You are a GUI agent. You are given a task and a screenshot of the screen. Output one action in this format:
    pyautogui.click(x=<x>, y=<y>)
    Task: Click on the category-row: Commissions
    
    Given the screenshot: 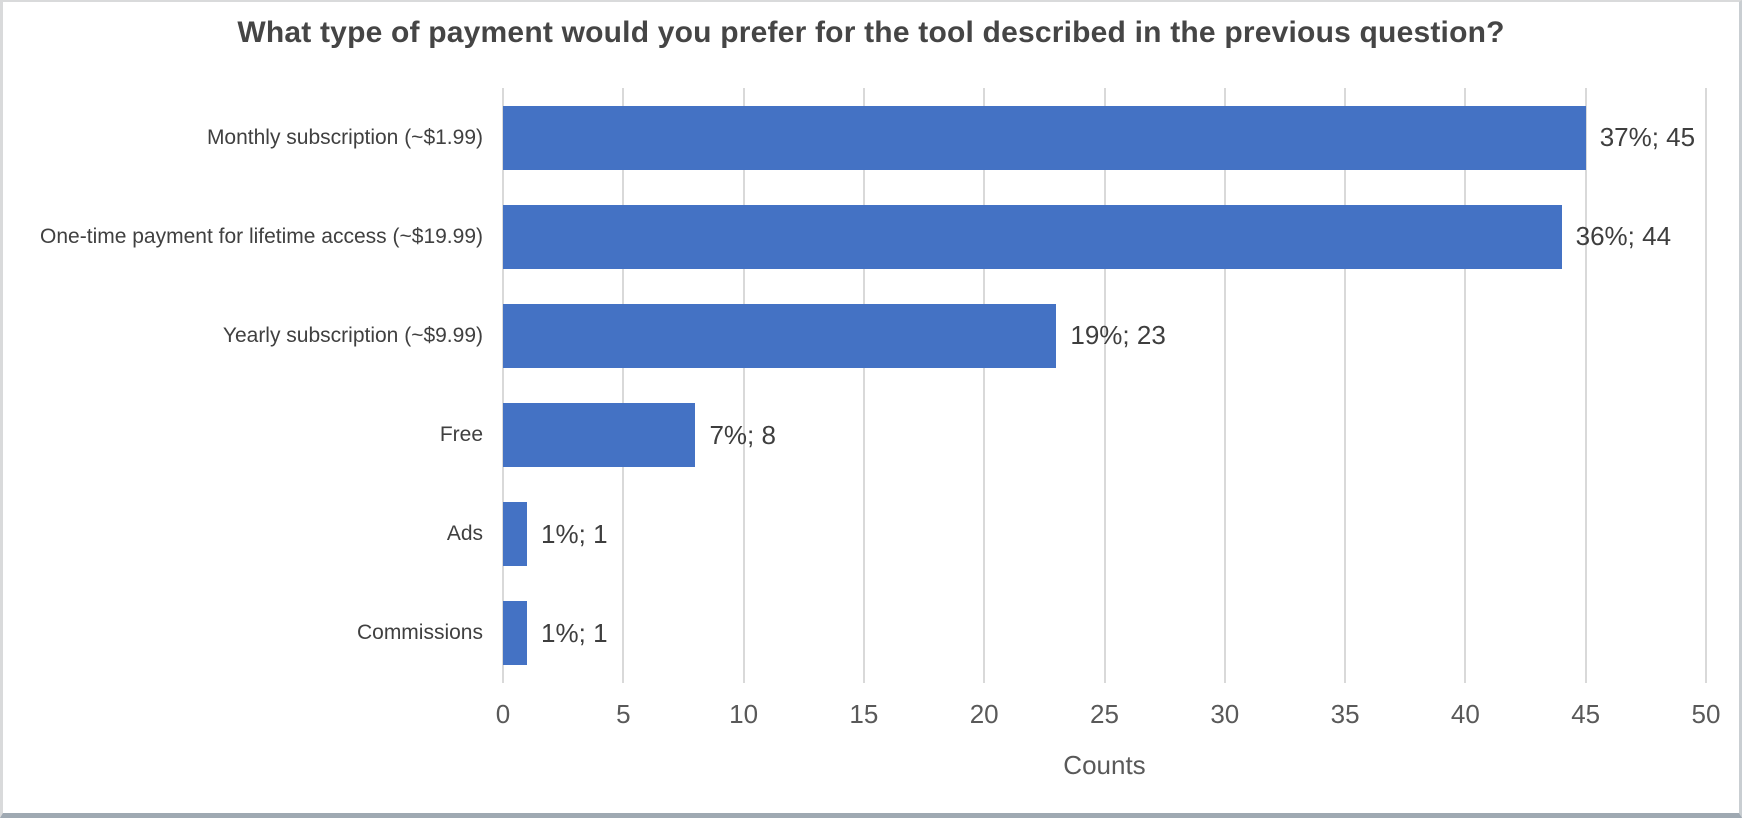 What is the action you would take?
    pyautogui.click(x=243, y=633)
    